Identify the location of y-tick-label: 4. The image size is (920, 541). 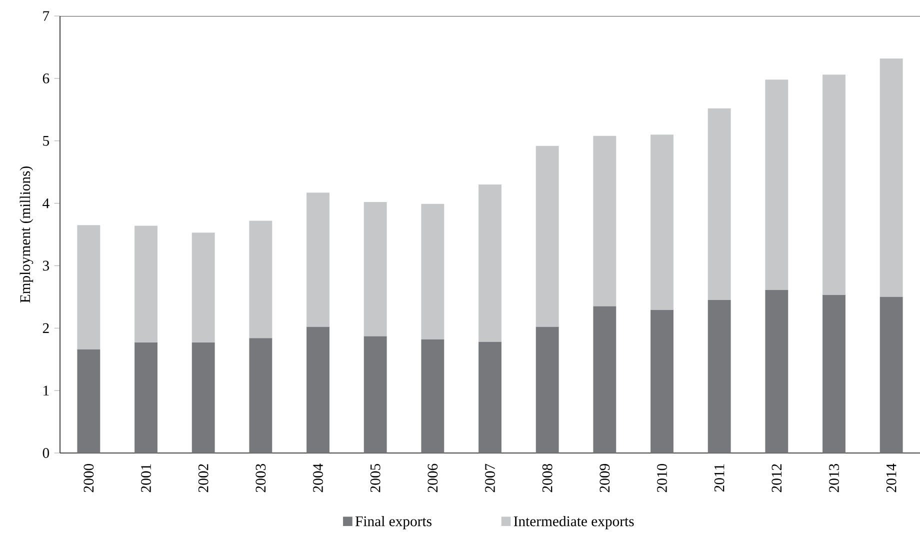
(46, 203).